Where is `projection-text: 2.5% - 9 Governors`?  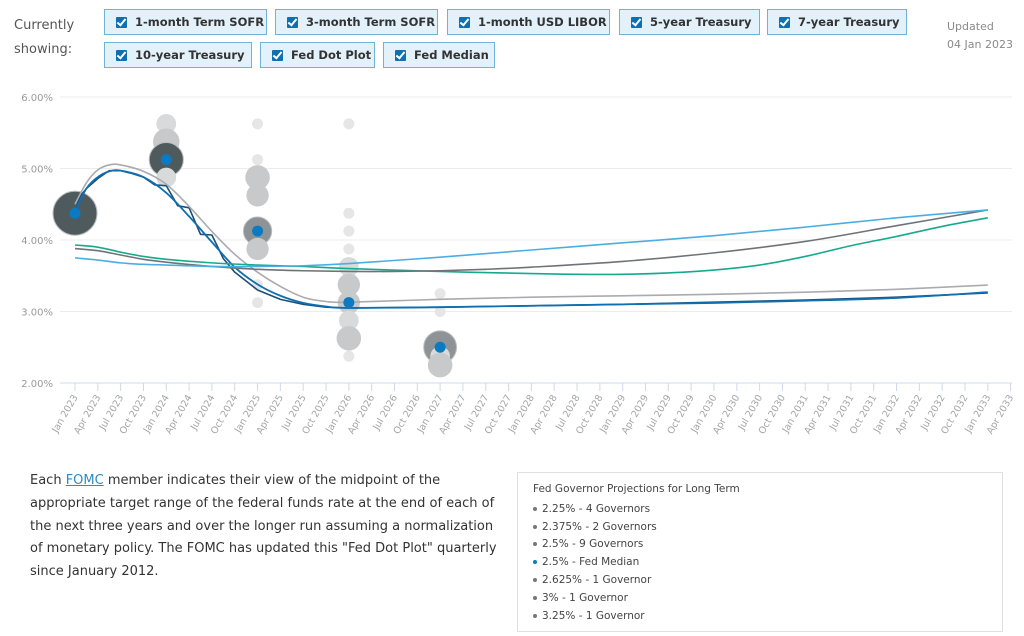
projection-text: 2.5% - 9 Governors is located at coordinates (593, 544).